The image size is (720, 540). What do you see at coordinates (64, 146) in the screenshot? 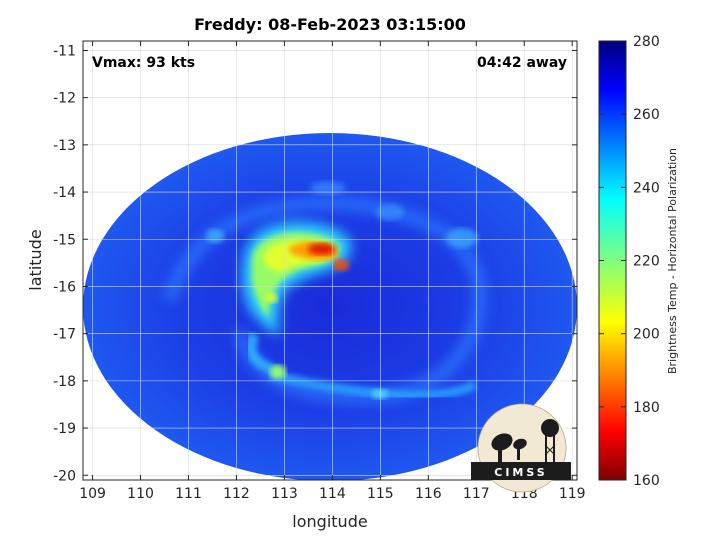
I see `y-tick-label: -13` at bounding box center [64, 146].